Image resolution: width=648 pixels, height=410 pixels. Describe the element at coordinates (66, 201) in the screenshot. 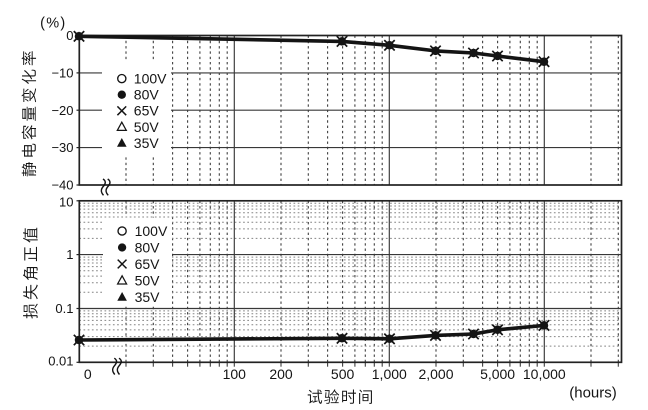

I see `svg-text: 10` at that location.